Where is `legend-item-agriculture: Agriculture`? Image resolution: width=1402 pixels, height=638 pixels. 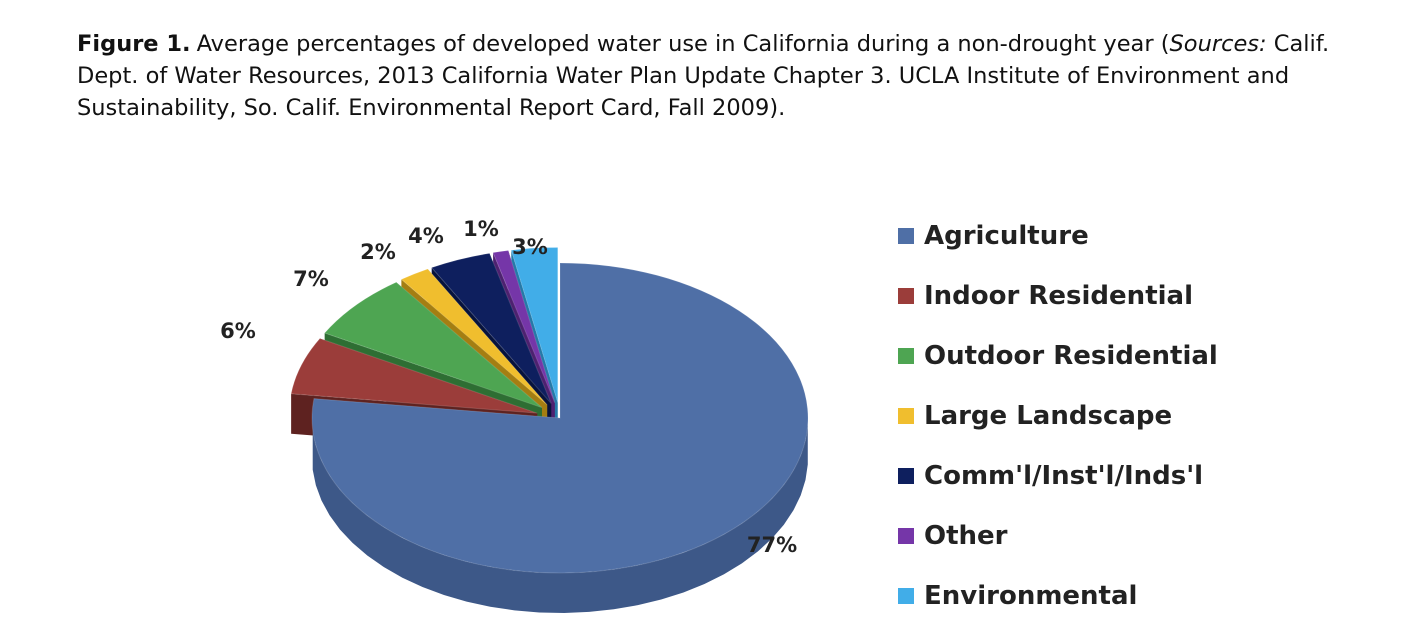
legend-item-agriculture: Agriculture is located at coordinates (1138, 236).